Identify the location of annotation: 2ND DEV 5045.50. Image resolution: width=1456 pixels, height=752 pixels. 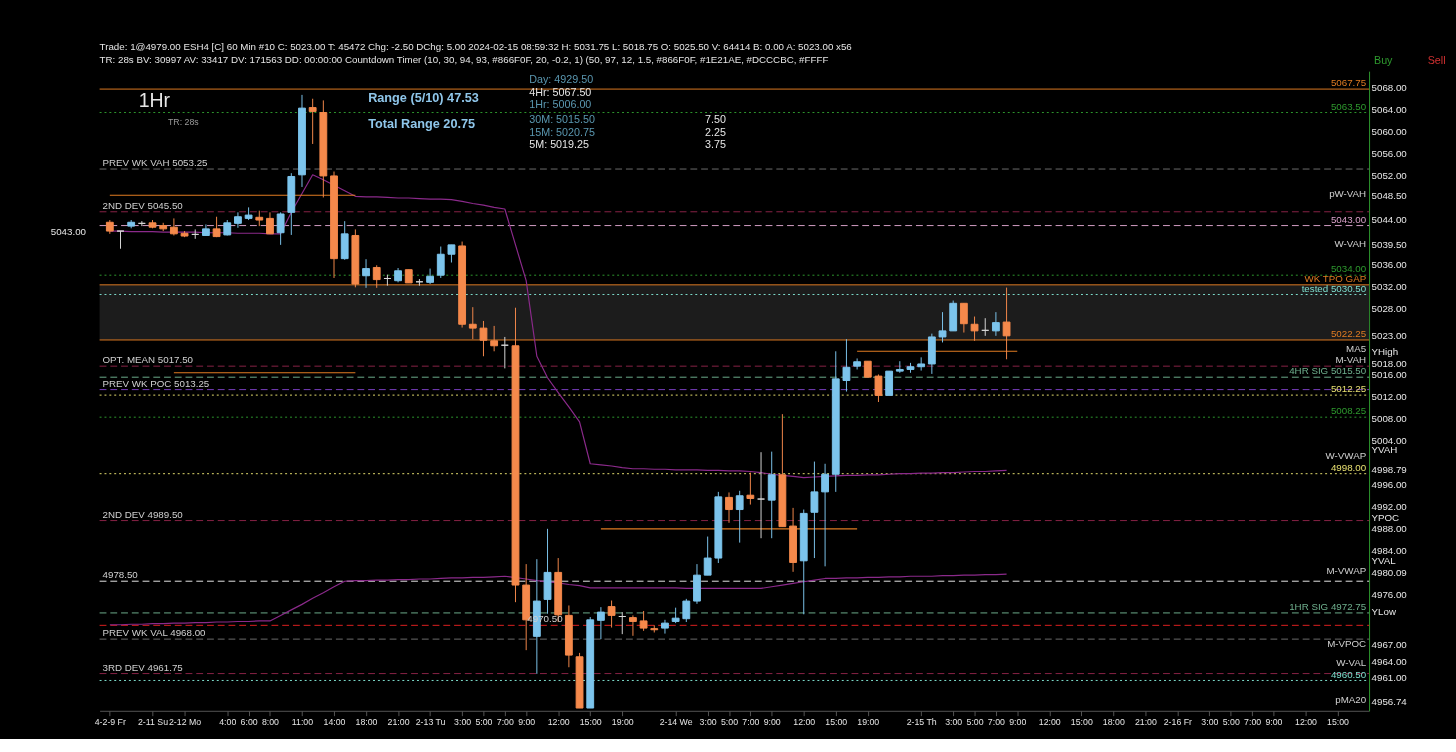
(143, 205).